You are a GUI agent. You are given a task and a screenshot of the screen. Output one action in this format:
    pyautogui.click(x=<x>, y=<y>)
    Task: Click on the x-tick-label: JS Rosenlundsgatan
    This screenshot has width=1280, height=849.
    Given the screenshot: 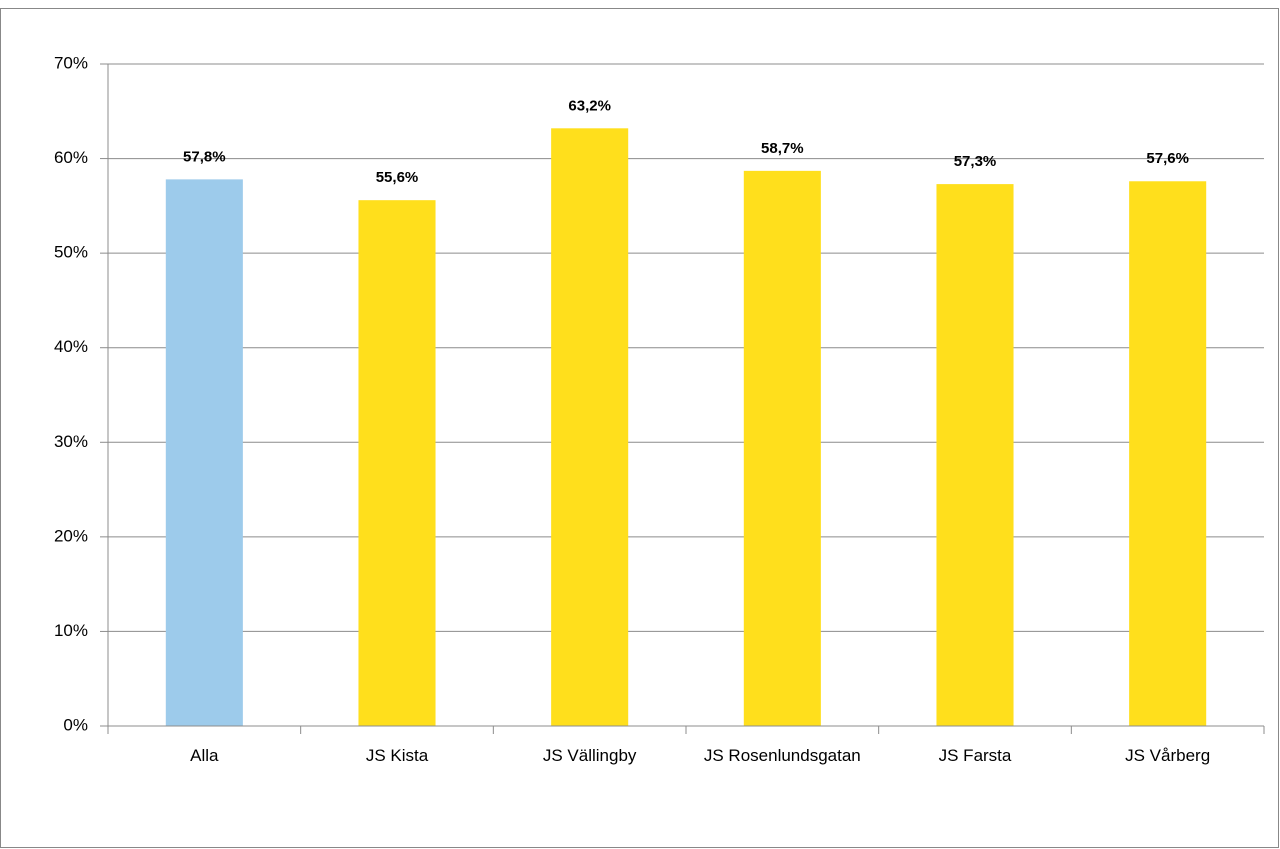 What is the action you would take?
    pyautogui.click(x=782, y=755)
    